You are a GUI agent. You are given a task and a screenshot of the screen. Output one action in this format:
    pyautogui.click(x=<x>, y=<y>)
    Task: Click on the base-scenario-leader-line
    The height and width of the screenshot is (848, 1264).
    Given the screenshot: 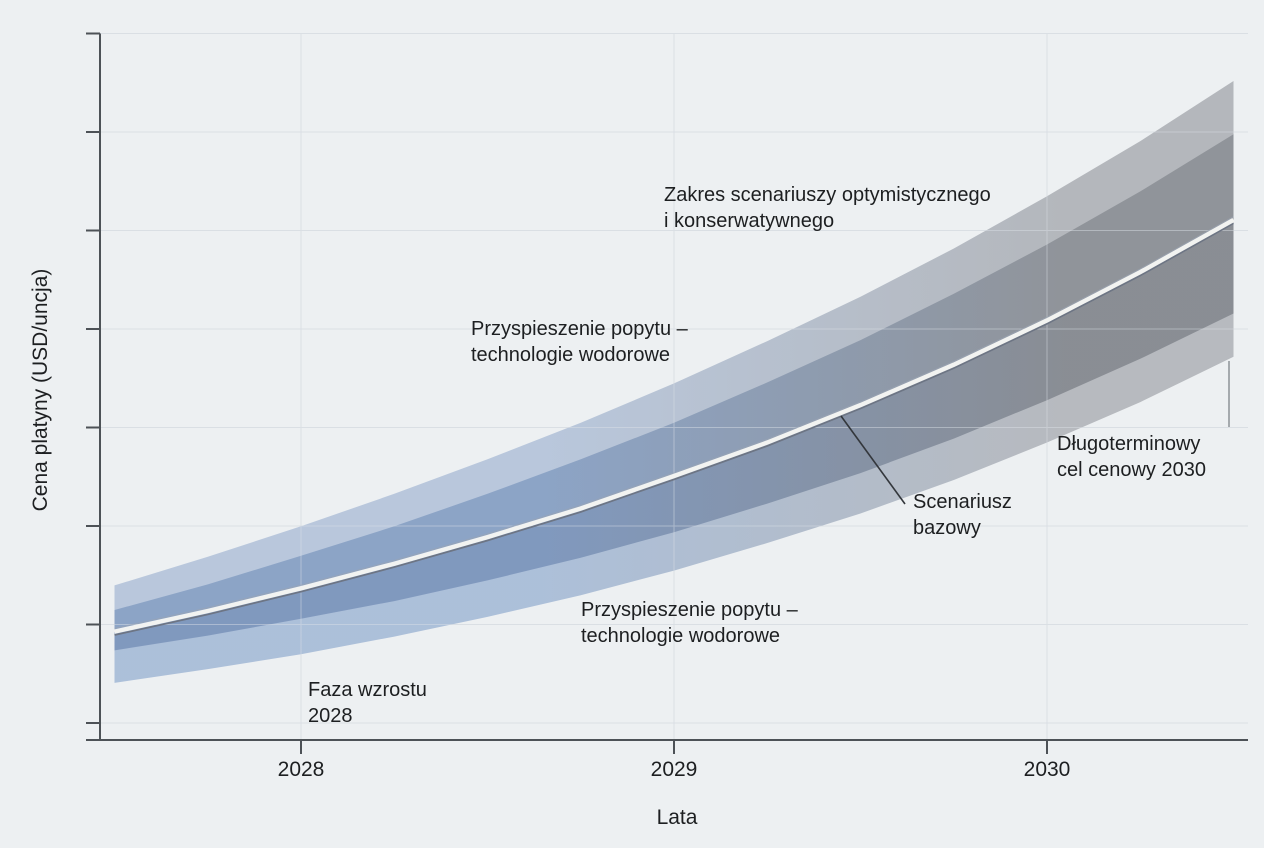 What is the action you would take?
    pyautogui.click(x=873, y=460)
    